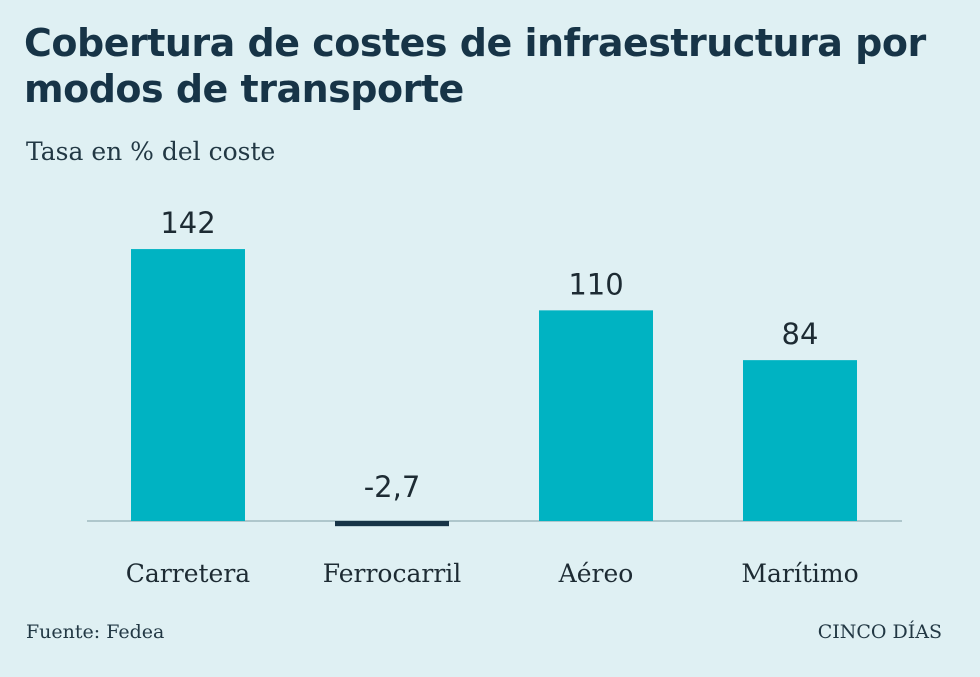 The width and height of the screenshot is (980, 677). What do you see at coordinates (392, 524) in the screenshot?
I see `bar-ferrocarril` at bounding box center [392, 524].